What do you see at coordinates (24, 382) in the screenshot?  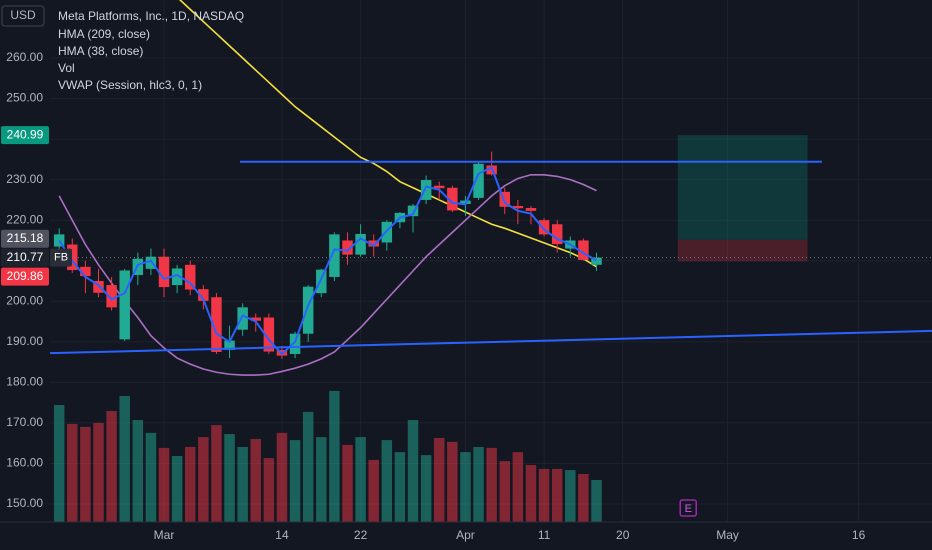 I see `y-tick-label: 180.00` at bounding box center [24, 382].